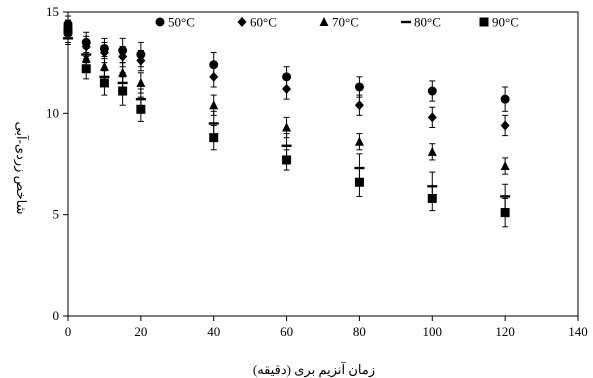 This screenshot has height=378, width=593. Describe the element at coordinates (345, 22) in the screenshot. I see `legend-label: 70°C` at that location.